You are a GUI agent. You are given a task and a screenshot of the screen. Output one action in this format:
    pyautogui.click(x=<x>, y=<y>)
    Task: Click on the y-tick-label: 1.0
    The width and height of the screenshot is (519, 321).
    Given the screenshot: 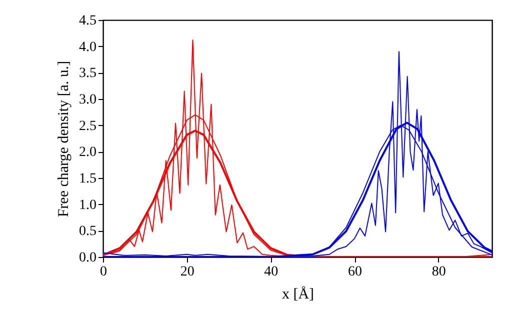 What is the action you would take?
    pyautogui.click(x=87, y=205)
    